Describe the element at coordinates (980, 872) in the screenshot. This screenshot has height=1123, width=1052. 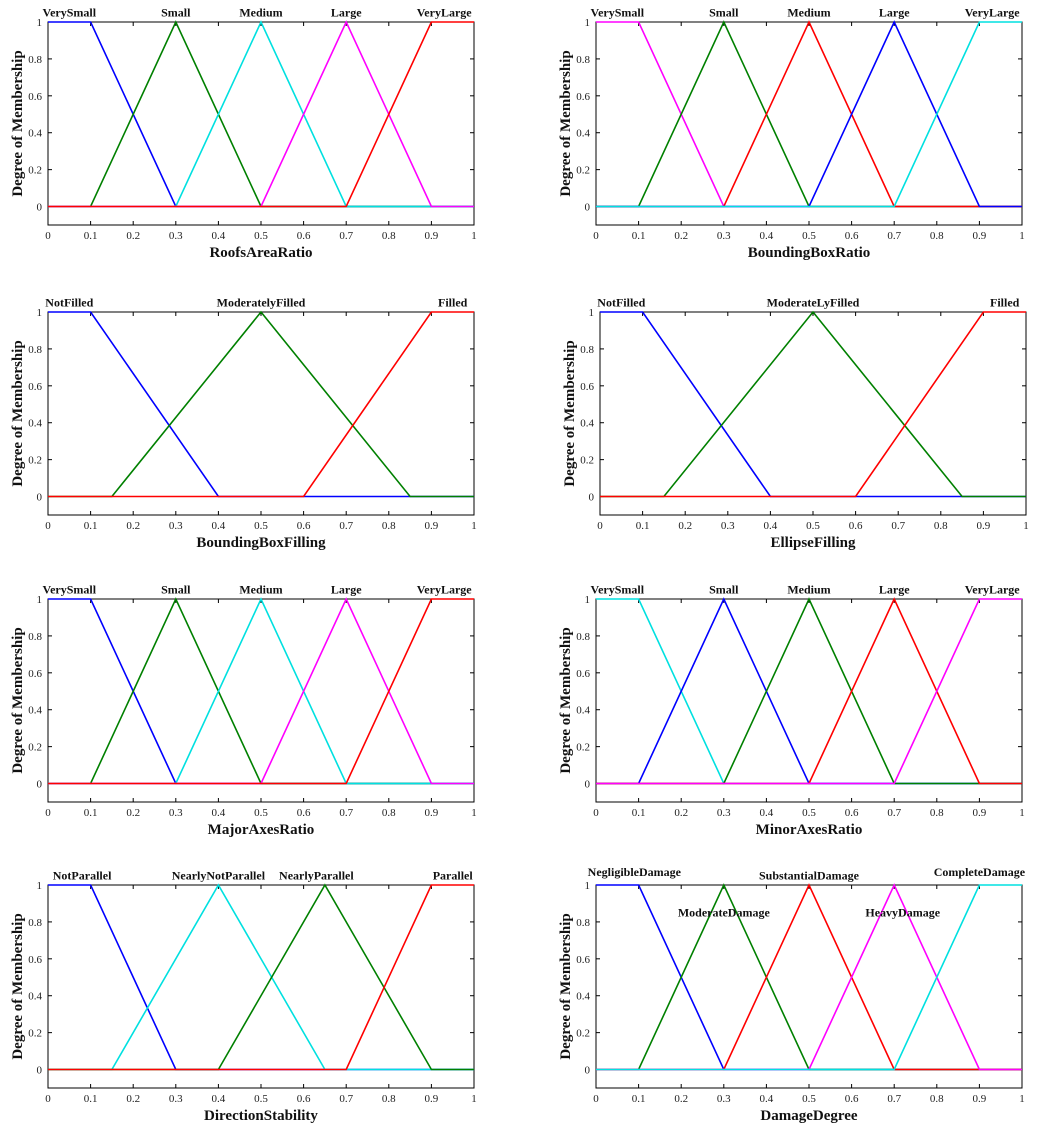
I see `series-label: CompleteDamage` at that location.